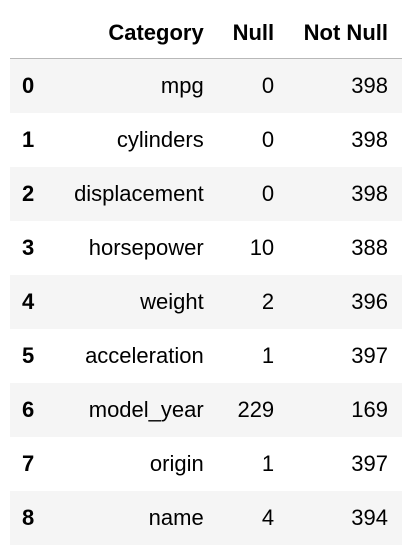 The width and height of the screenshot is (414, 550). I want to click on row-index: 3, so click(28, 247).